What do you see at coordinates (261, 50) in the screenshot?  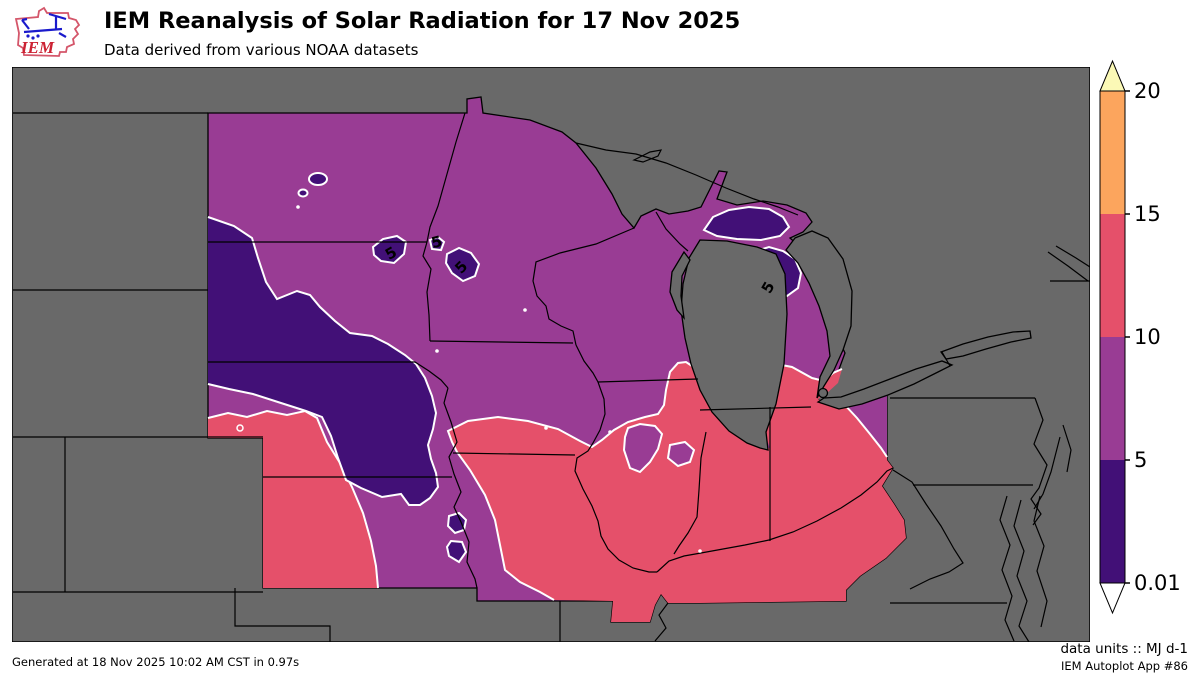 I see `page-subtitle: Data derived from various NOAA datasets` at bounding box center [261, 50].